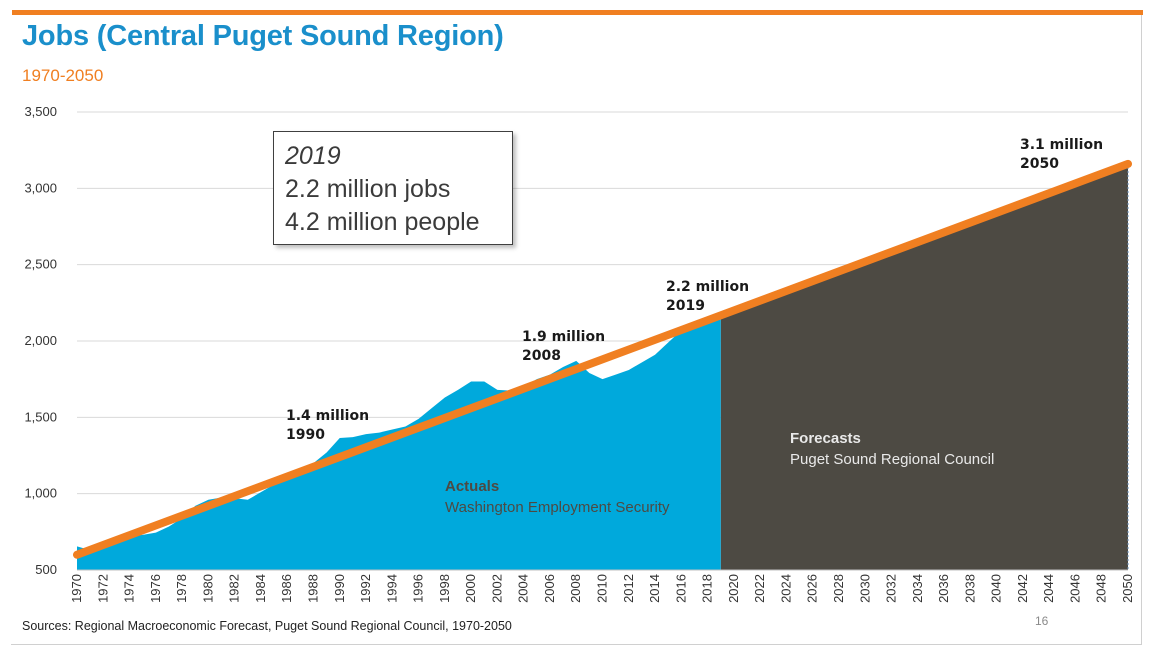 The height and width of the screenshot is (659, 1161). Describe the element at coordinates (563, 337) in the screenshot. I see `annotation-value-2008: 1.9 million` at that location.